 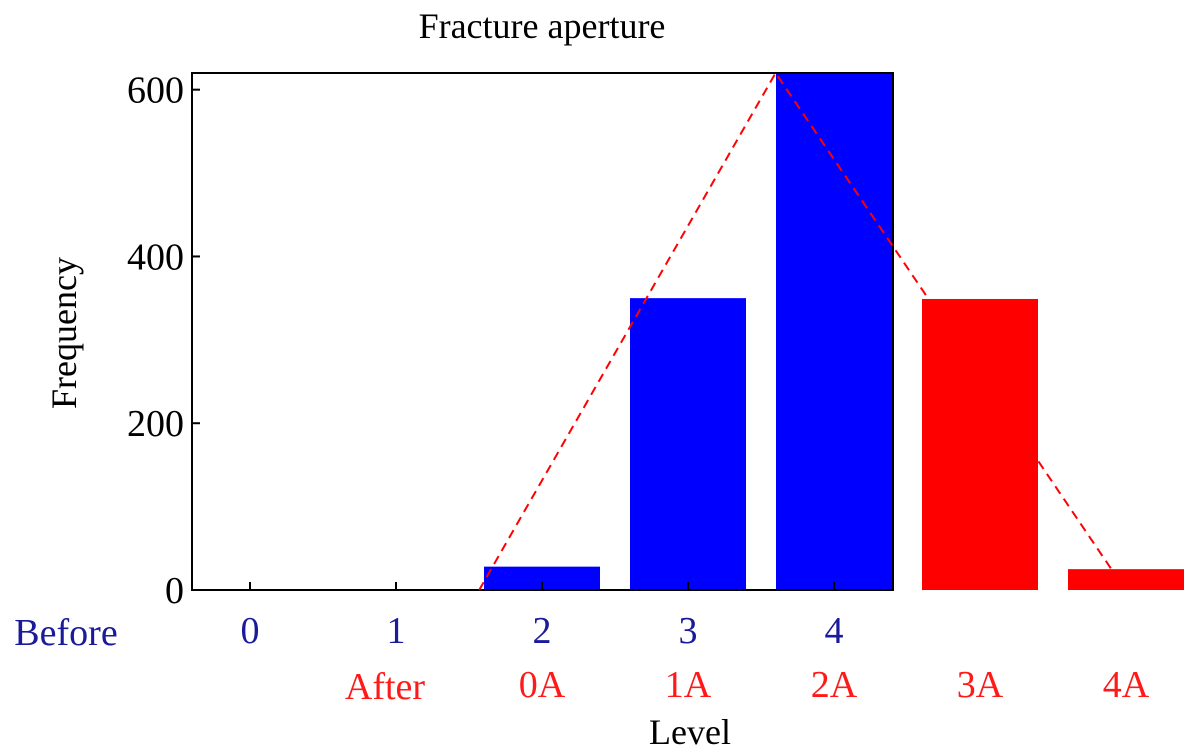 What do you see at coordinates (385, 687) in the screenshot?
I see `after-row-label: After` at bounding box center [385, 687].